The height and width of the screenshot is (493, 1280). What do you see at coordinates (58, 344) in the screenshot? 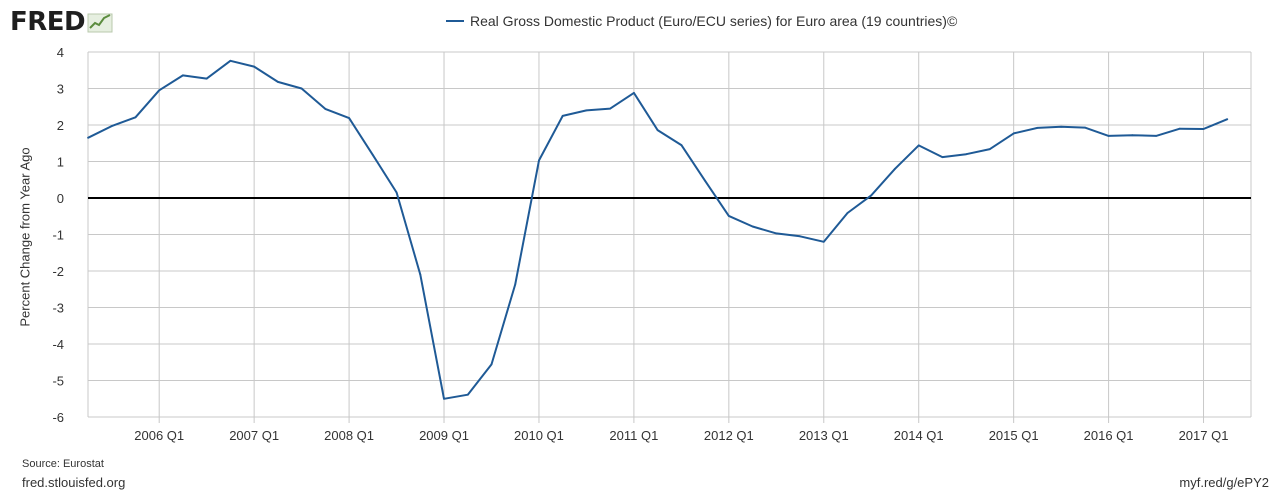
I see `y-tick-label: -4` at bounding box center [58, 344].